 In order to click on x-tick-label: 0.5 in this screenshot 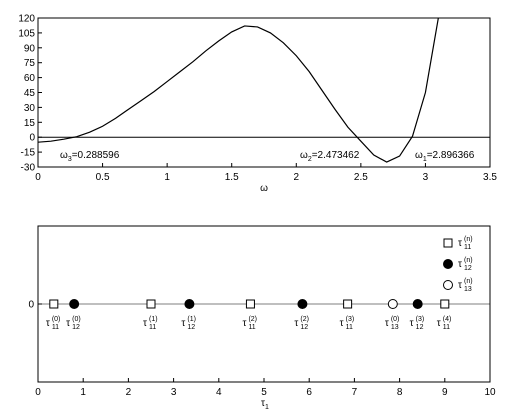, I will do `click(103, 177)`.